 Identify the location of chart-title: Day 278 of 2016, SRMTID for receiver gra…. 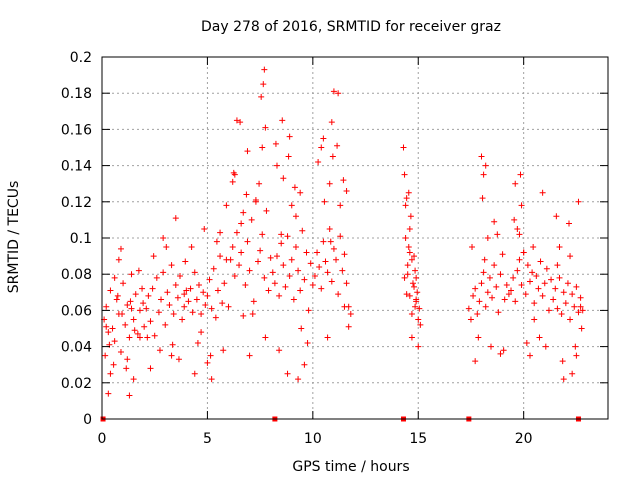
(351, 27).